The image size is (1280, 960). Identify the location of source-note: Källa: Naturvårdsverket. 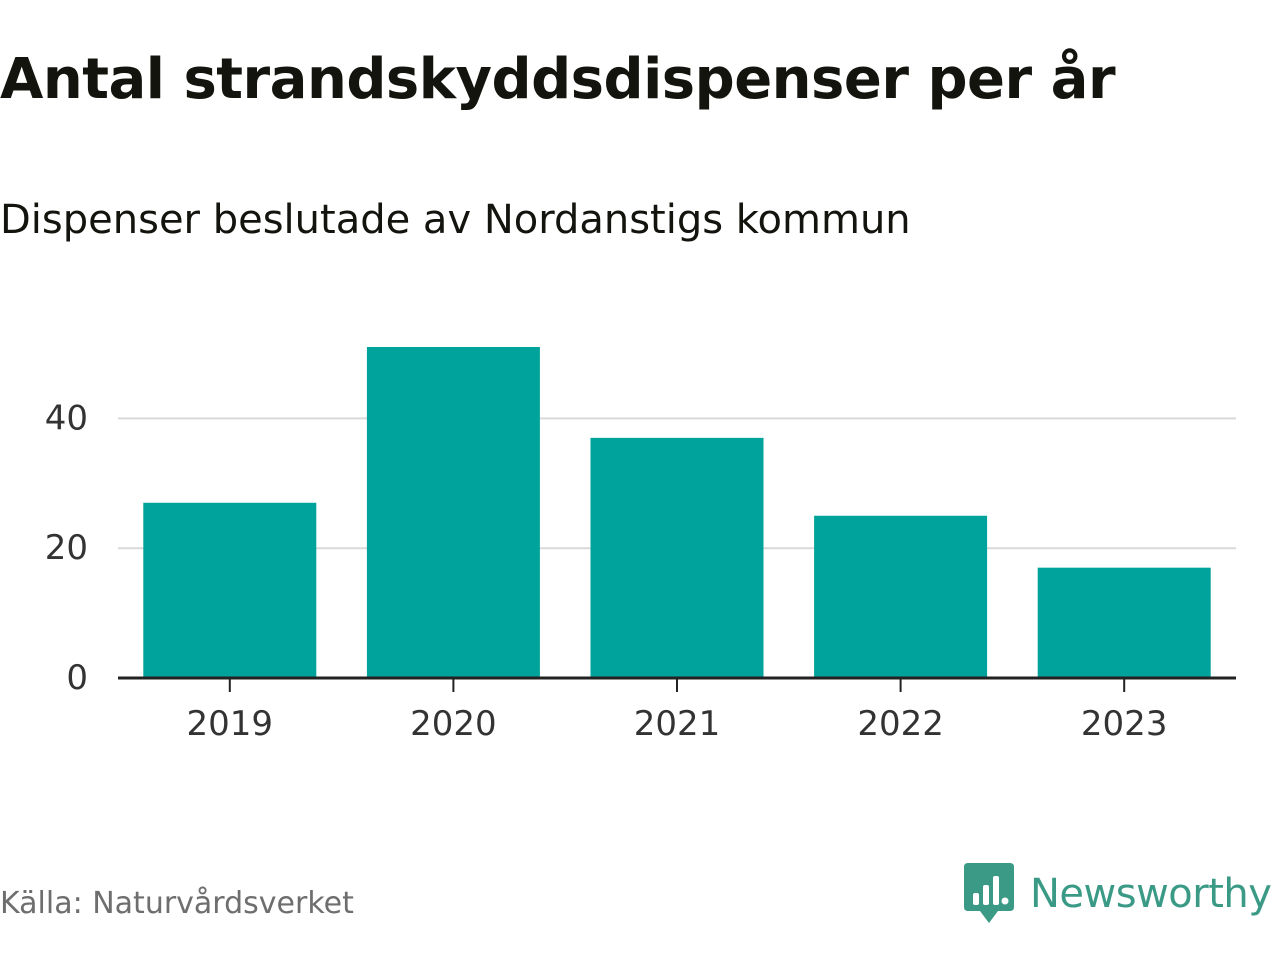
(177, 903).